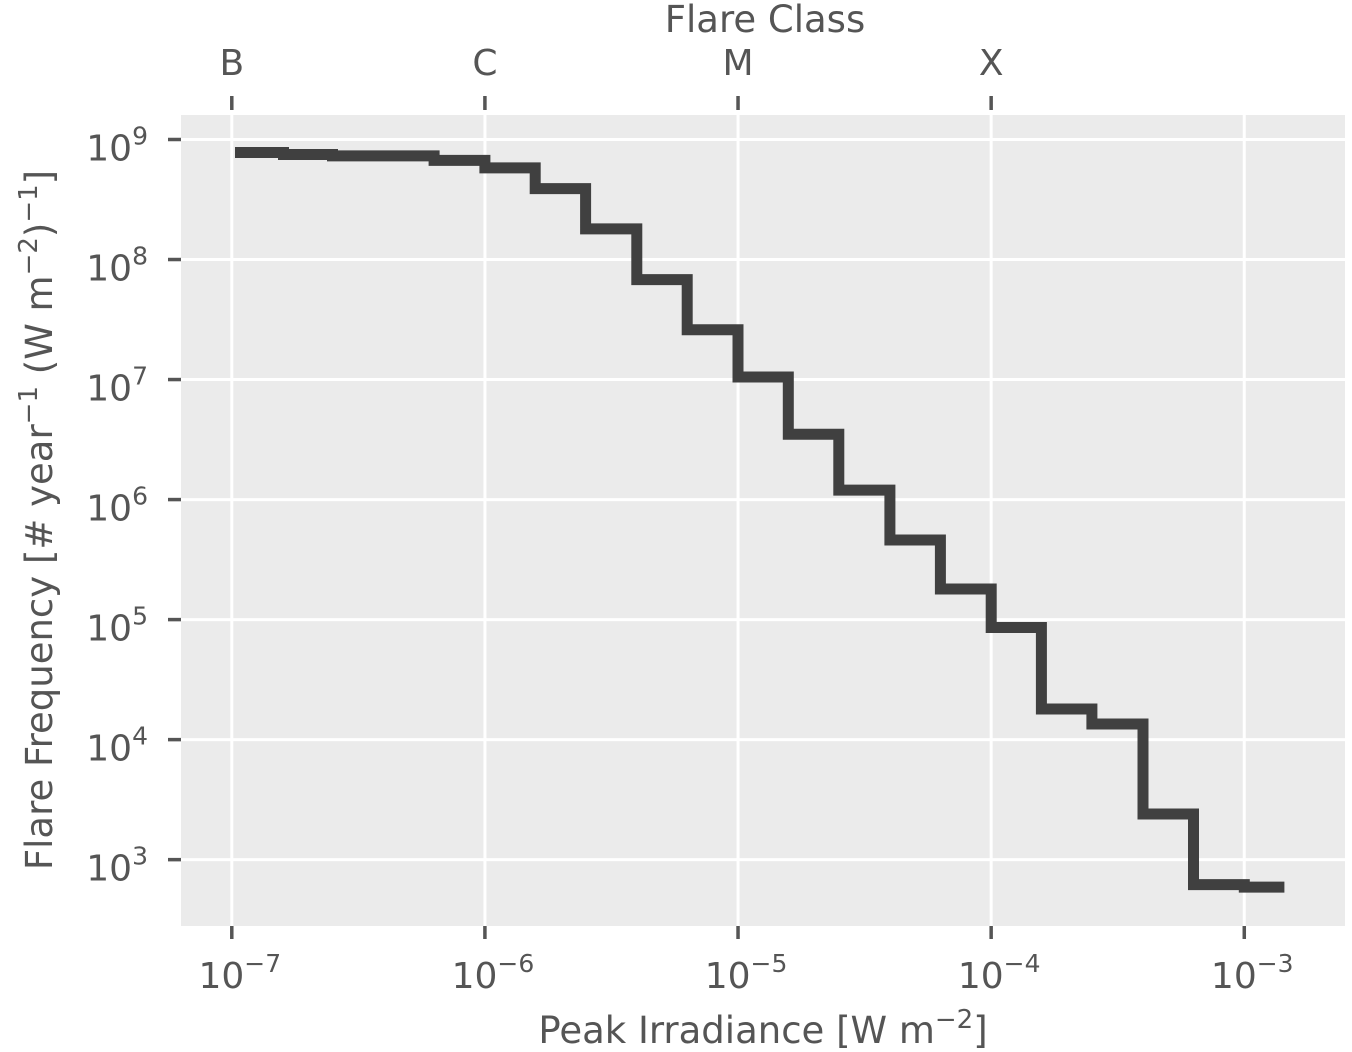 This screenshot has height=1052, width=1352. I want to click on y-axis-label: Flare Frequency [# year−1 (W m−2)−1], so click(37, 520).